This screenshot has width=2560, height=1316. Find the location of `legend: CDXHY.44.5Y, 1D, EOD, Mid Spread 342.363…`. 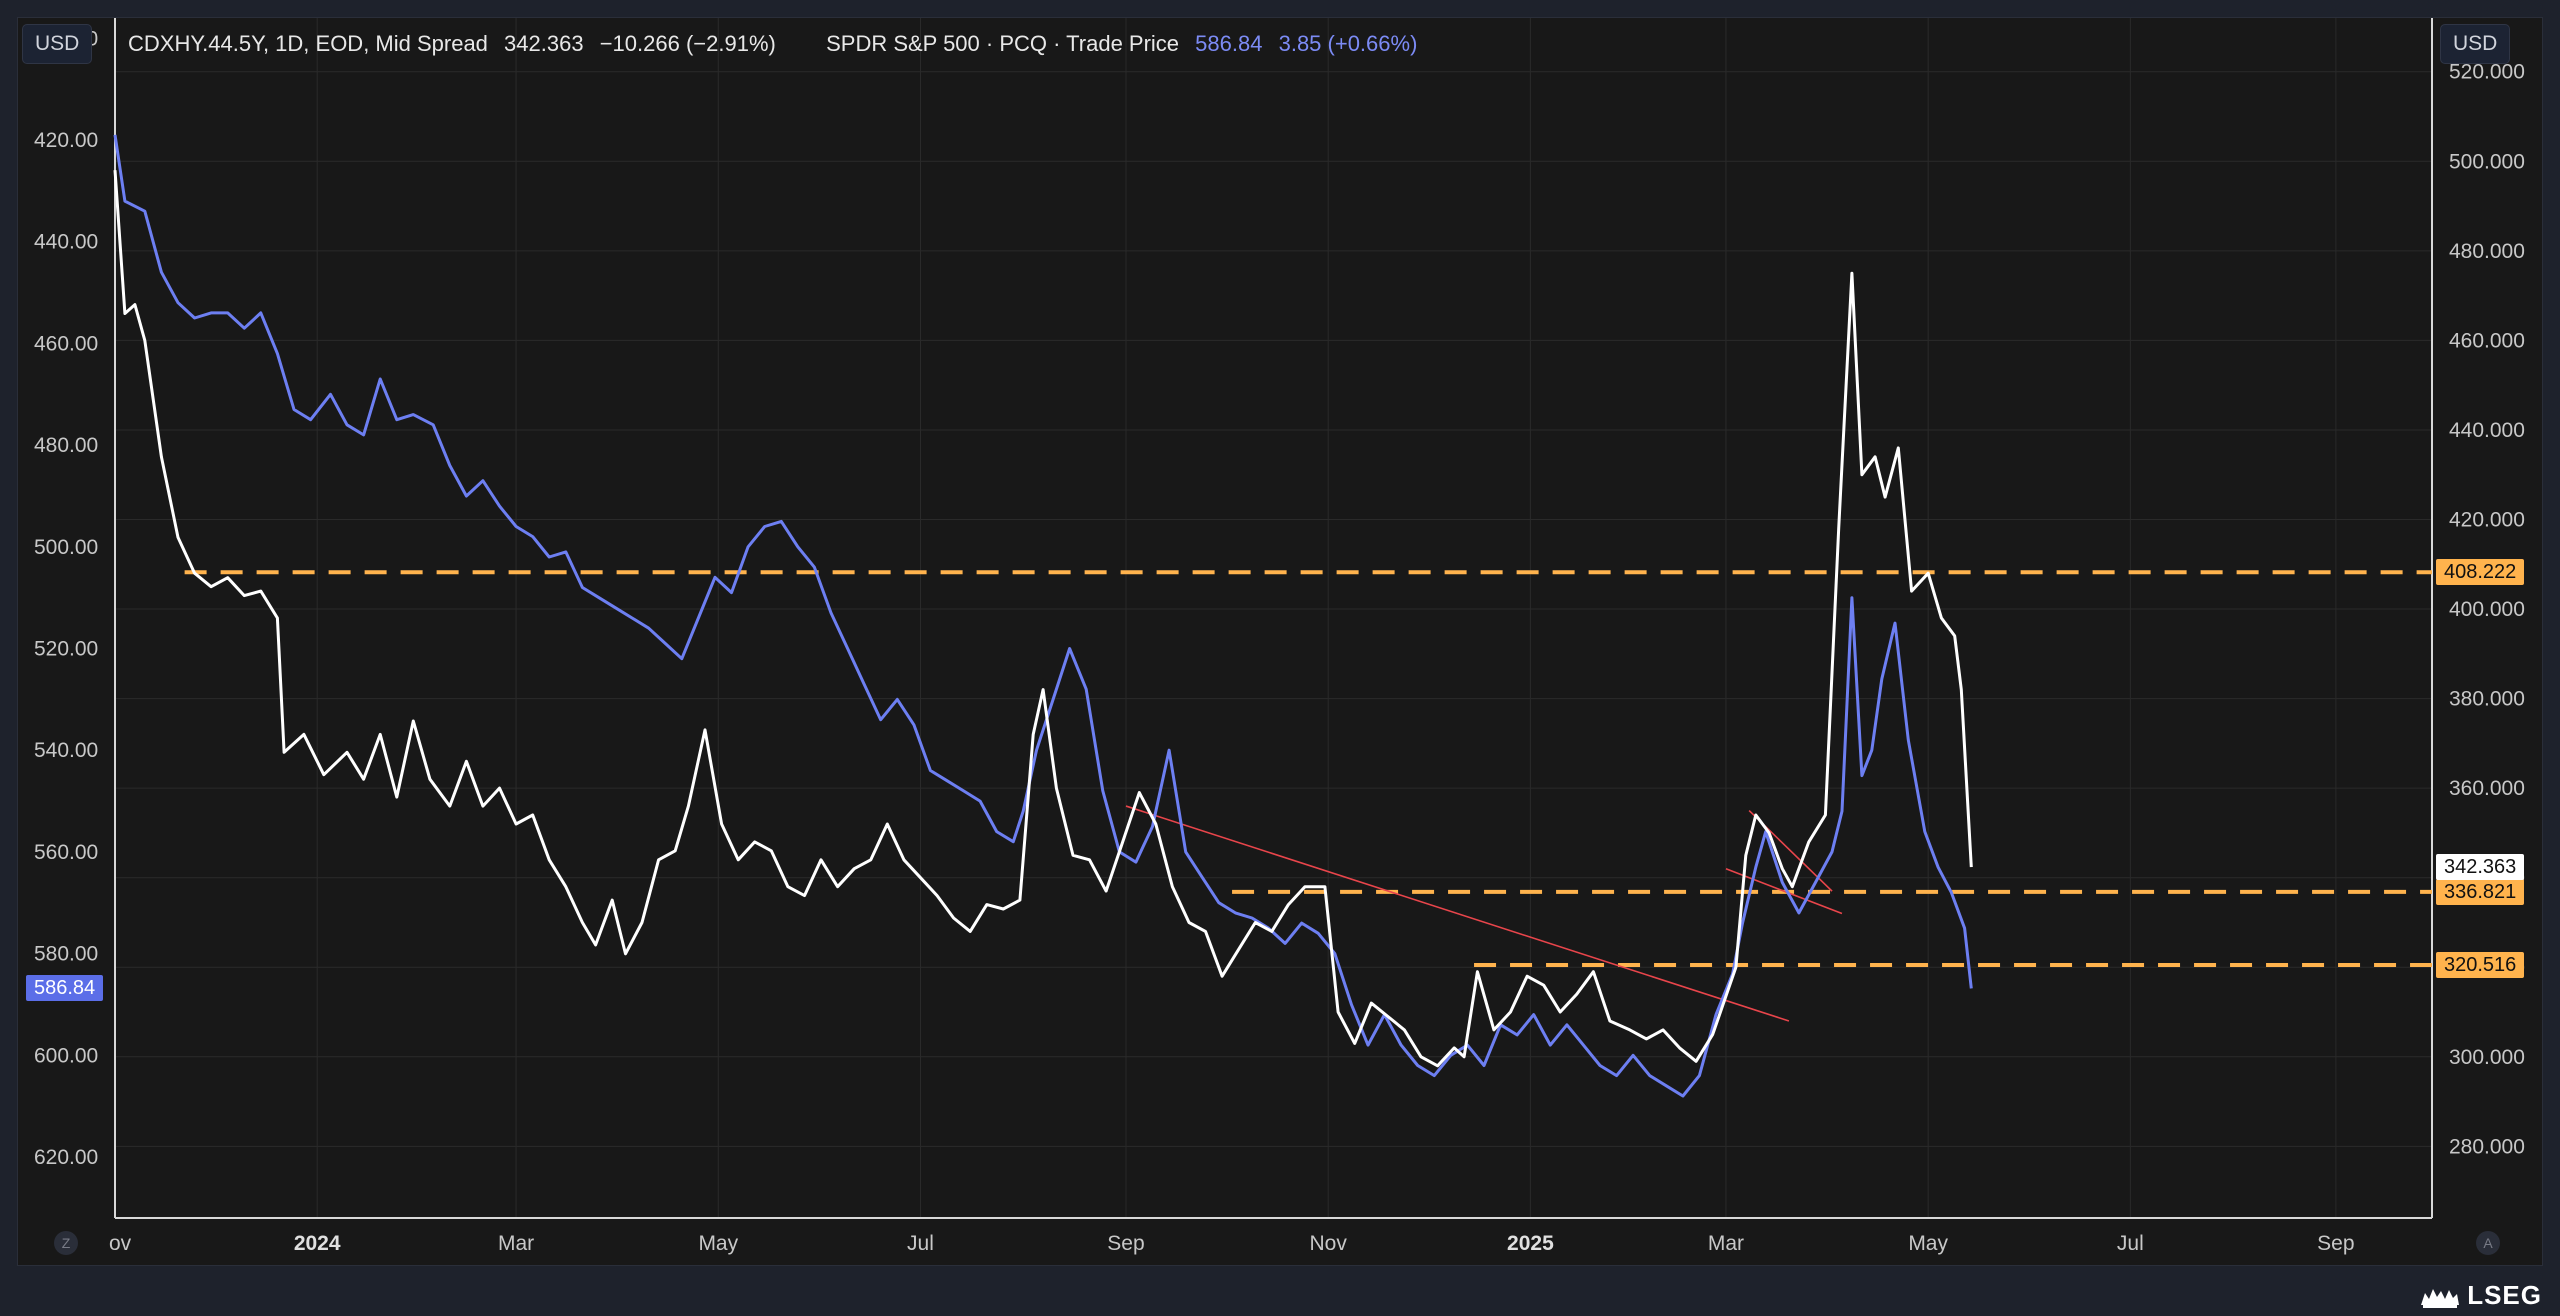

legend: CDXHY.44.5Y, 1D, EOD, Mid Spread 342.363… is located at coordinates (777, 44).